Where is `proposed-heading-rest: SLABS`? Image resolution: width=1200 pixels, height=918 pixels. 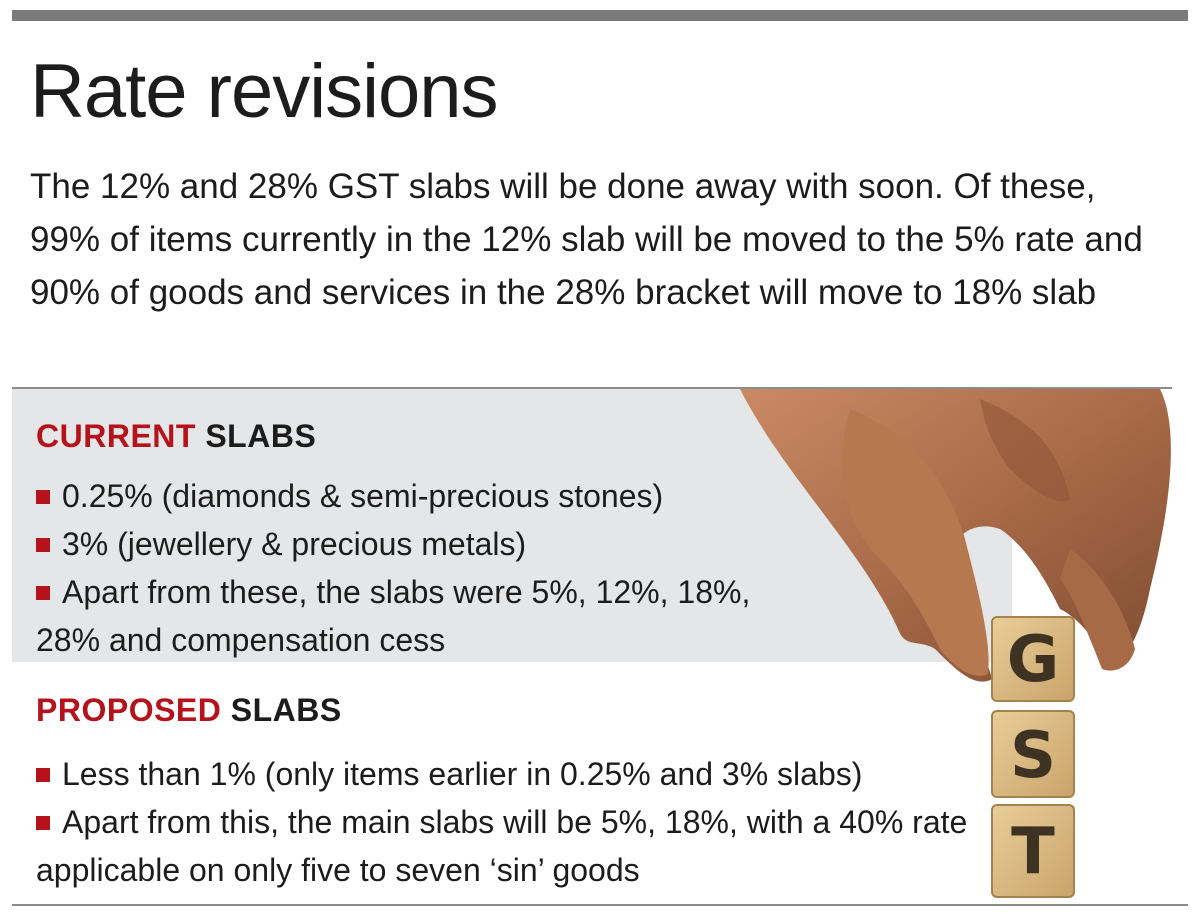
proposed-heading-rest: SLABS is located at coordinates (286, 710).